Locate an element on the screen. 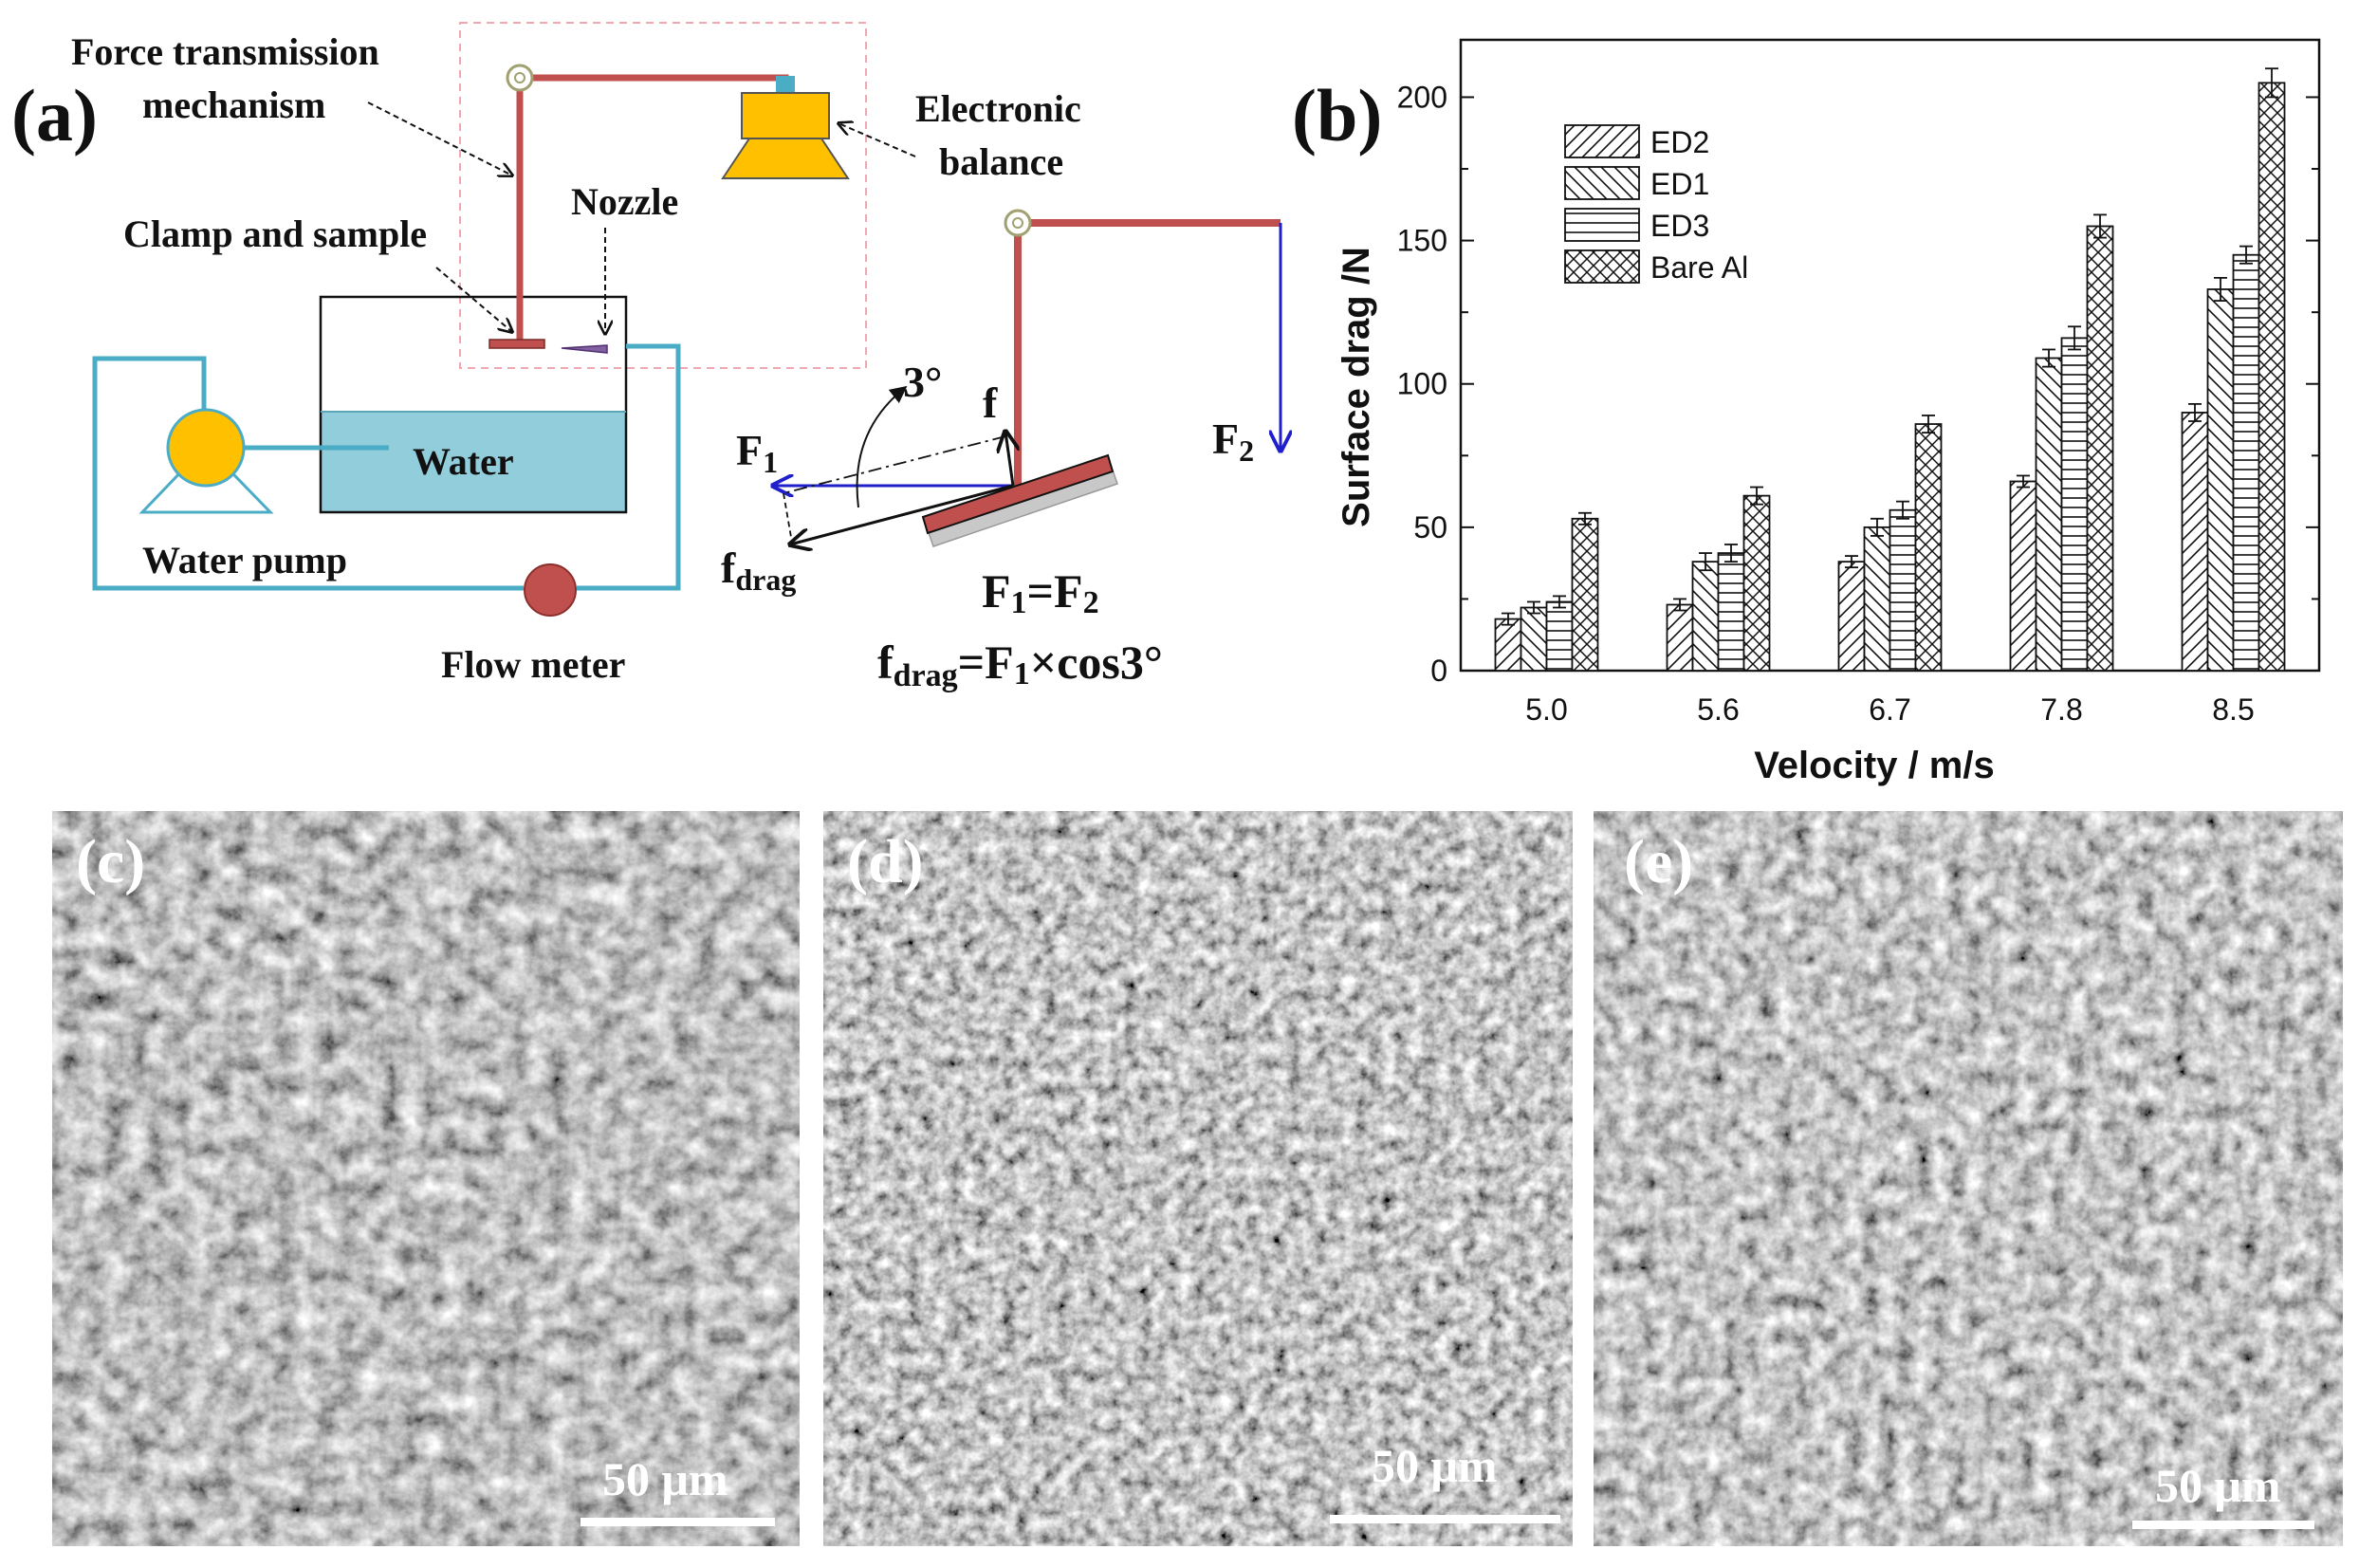 This screenshot has width=2359, height=1568. micrograph-c: (c) 50 μm is located at coordinates (426, 1179).